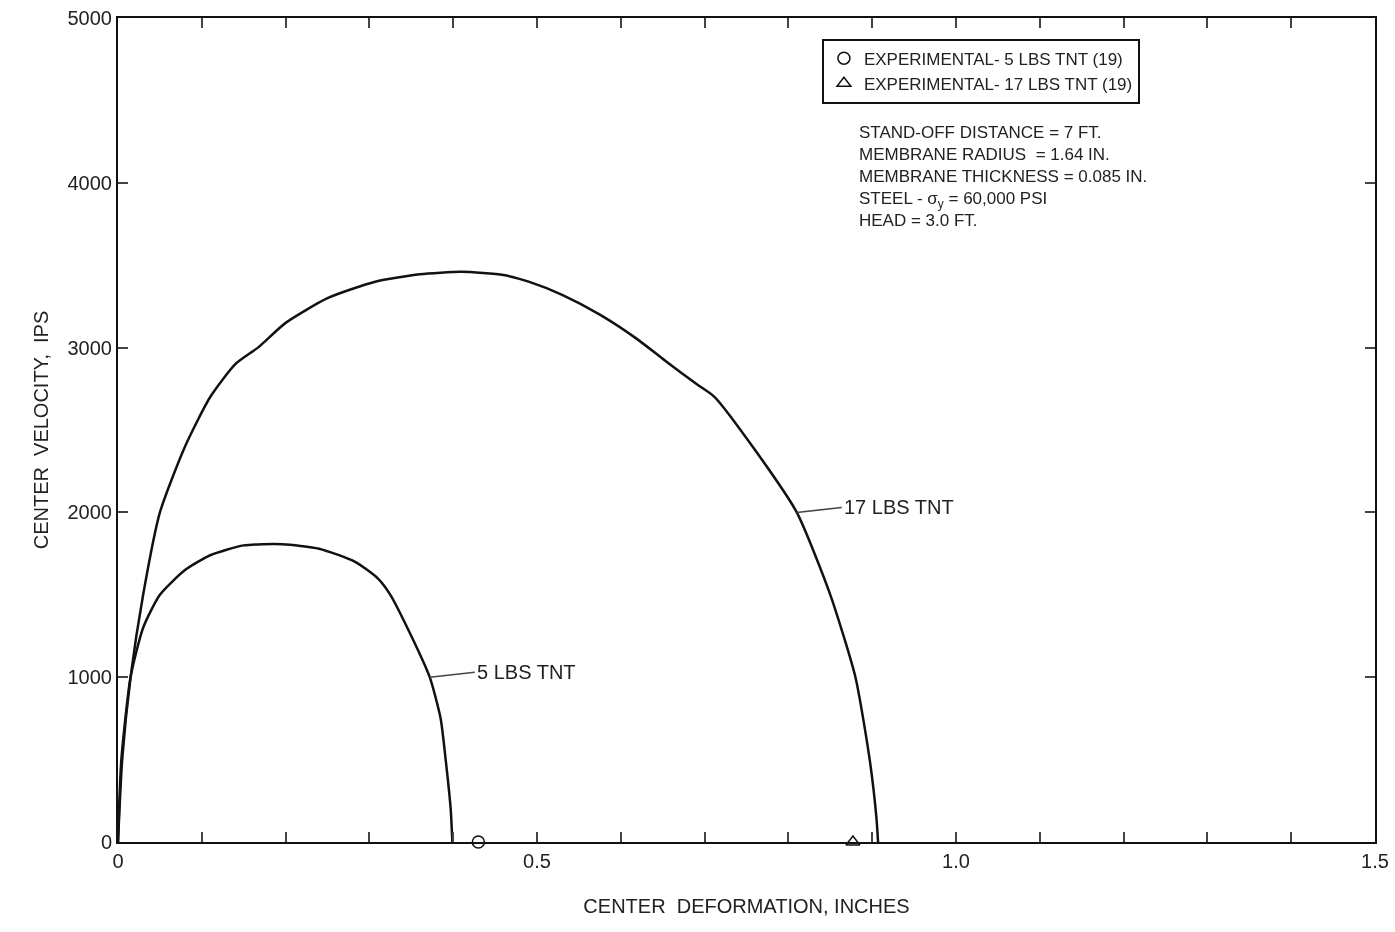 Image resolution: width=1395 pixels, height=932 pixels. What do you see at coordinates (89, 347) in the screenshot?
I see `y-tick-label: 3000` at bounding box center [89, 347].